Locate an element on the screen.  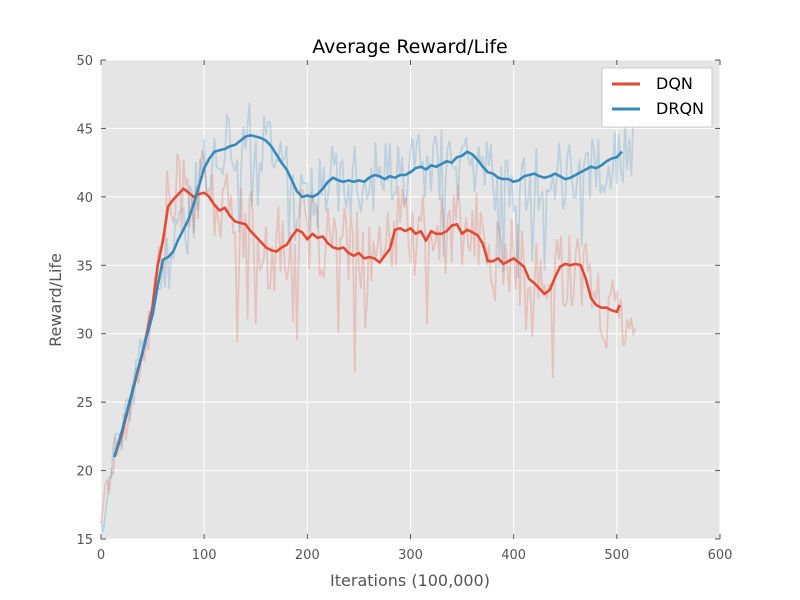
x-tick-label: 400 is located at coordinates (513, 555).